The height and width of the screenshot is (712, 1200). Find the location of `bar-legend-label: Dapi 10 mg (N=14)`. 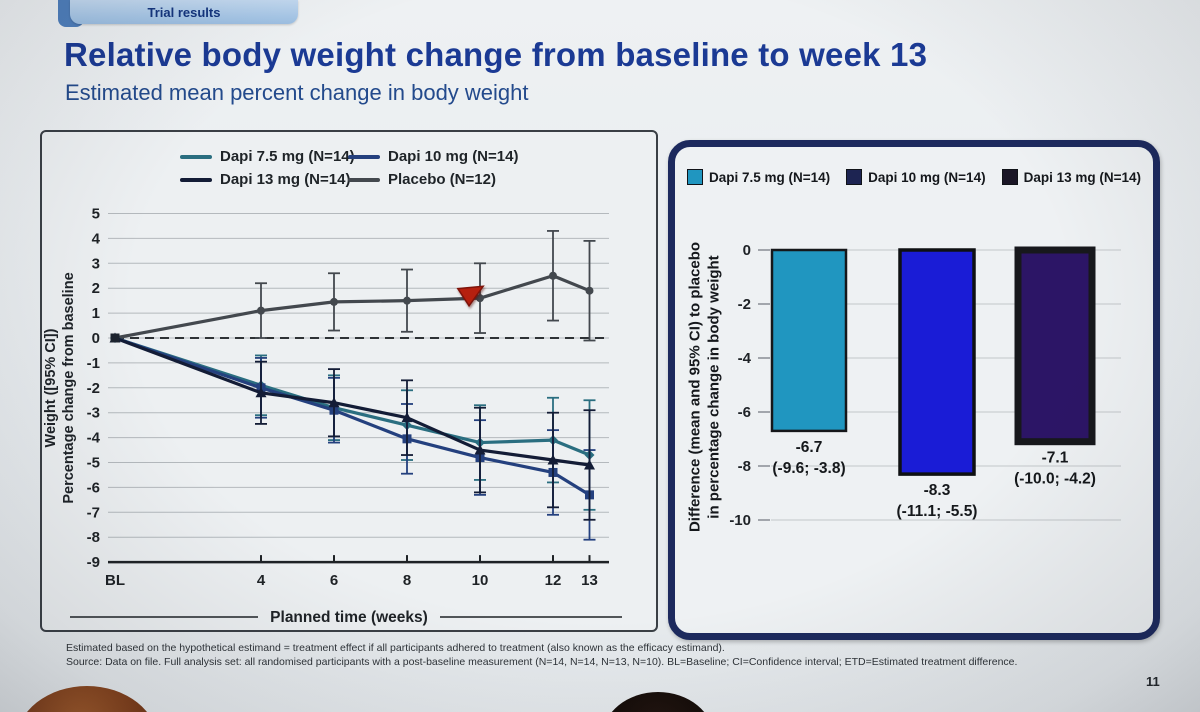

bar-legend-label: Dapi 10 mg (N=14) is located at coordinates (927, 177).